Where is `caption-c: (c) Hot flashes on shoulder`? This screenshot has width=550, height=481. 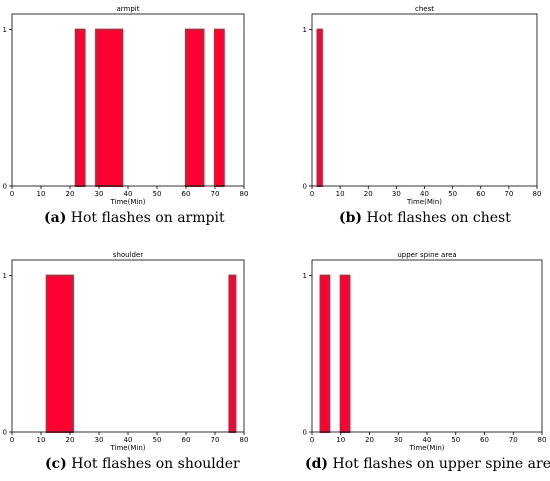 caption-c: (c) Hot flashes on shoulder is located at coordinates (142, 464).